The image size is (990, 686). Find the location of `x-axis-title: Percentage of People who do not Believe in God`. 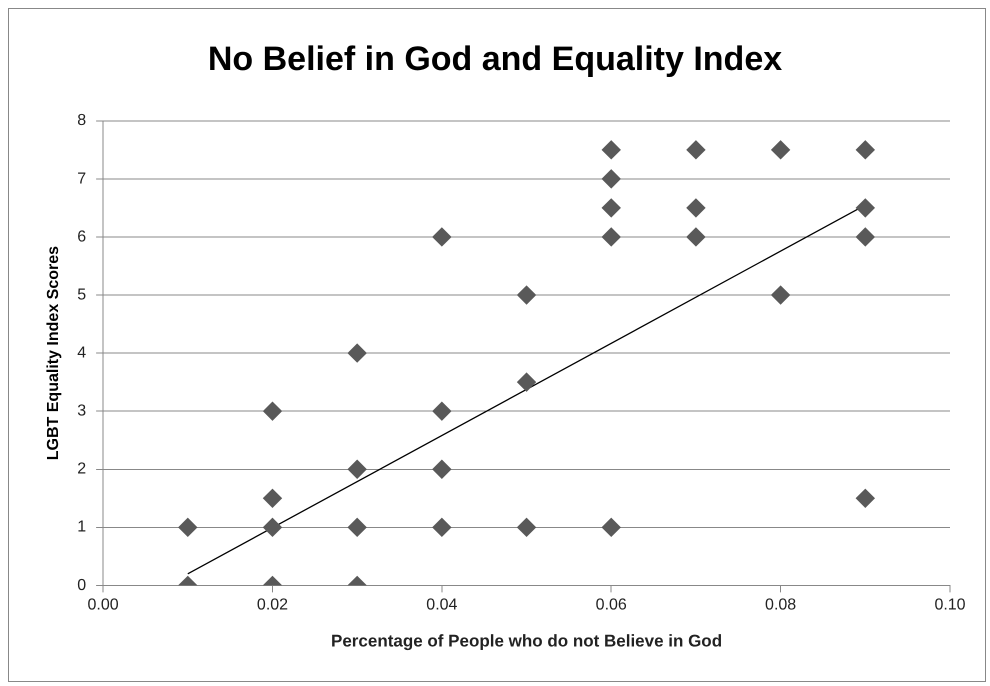

x-axis-title: Percentage of People who do not Believe in God is located at coordinates (526, 640).